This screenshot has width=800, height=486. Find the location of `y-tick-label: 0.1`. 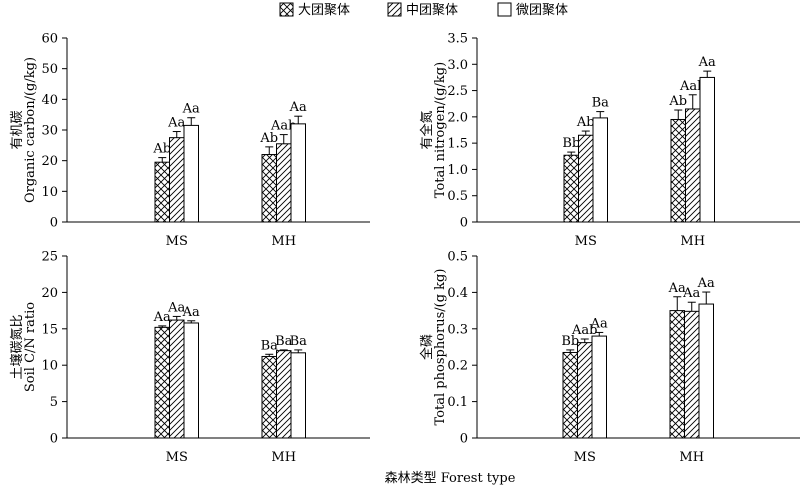

y-tick-label: 0.1 is located at coordinates (457, 402).